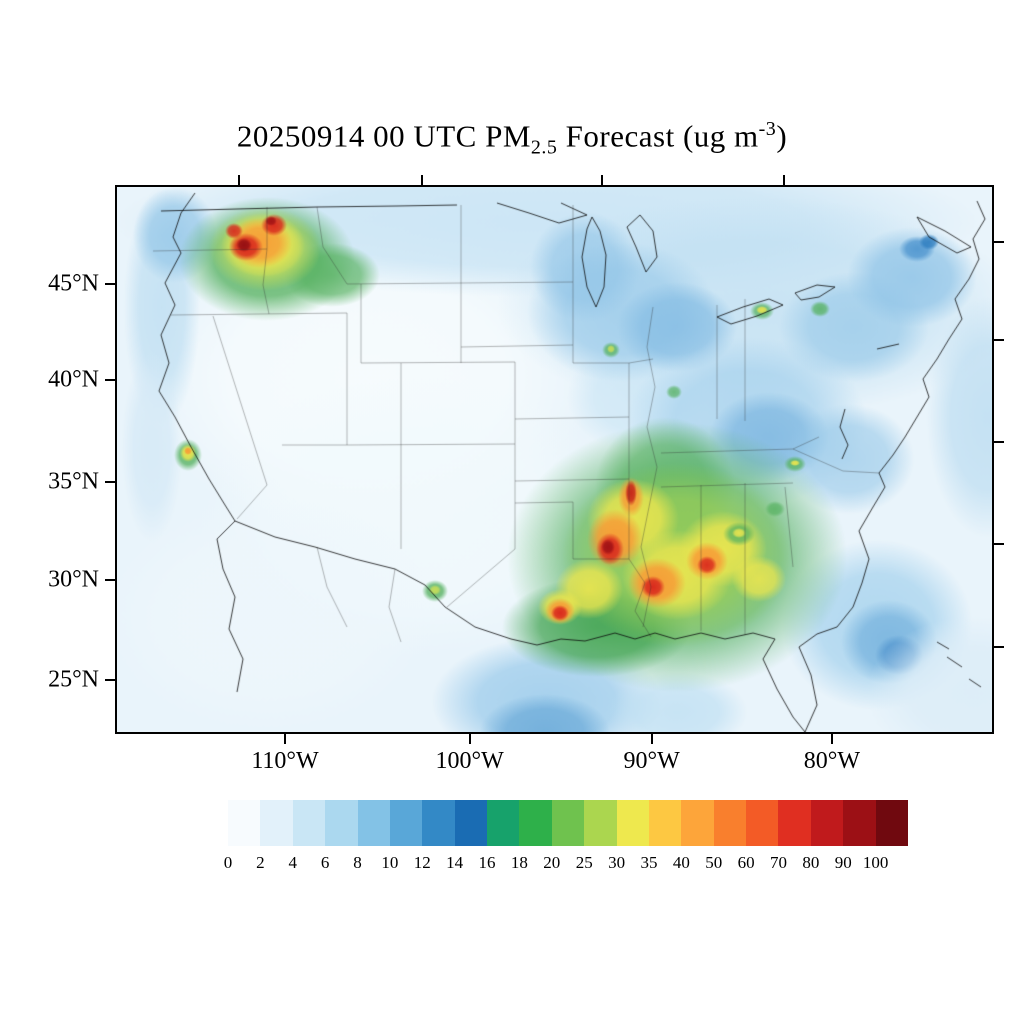 The width and height of the screenshot is (1024, 1024). What do you see at coordinates (831, 761) in the screenshot?
I see `lon-tick-label: 80°W` at bounding box center [831, 761].